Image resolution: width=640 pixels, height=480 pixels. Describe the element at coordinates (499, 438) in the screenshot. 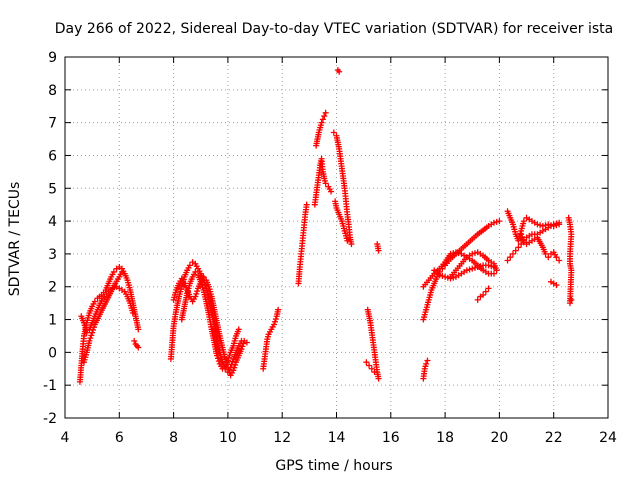

I see `x-tick-label: 20` at that location.